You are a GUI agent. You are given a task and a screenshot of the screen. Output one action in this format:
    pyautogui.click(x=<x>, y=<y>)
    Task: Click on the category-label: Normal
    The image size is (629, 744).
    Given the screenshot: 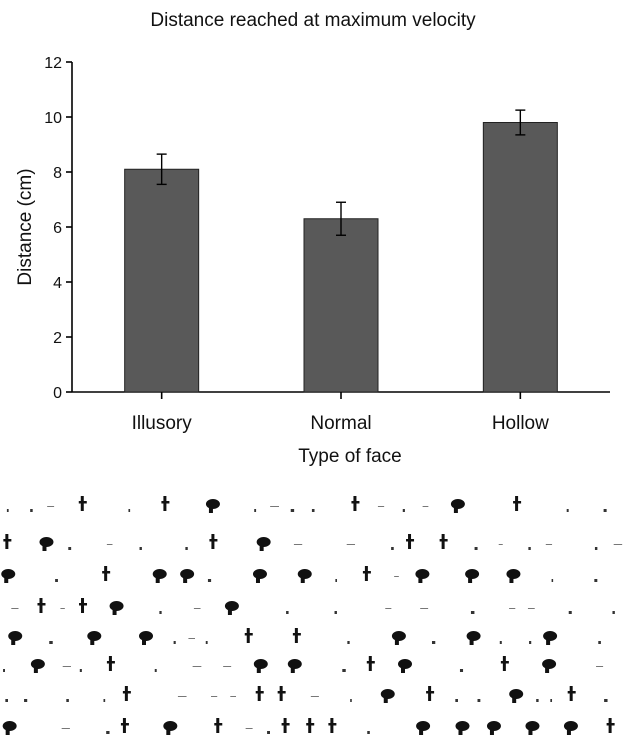 What is the action you would take?
    pyautogui.click(x=340, y=423)
    